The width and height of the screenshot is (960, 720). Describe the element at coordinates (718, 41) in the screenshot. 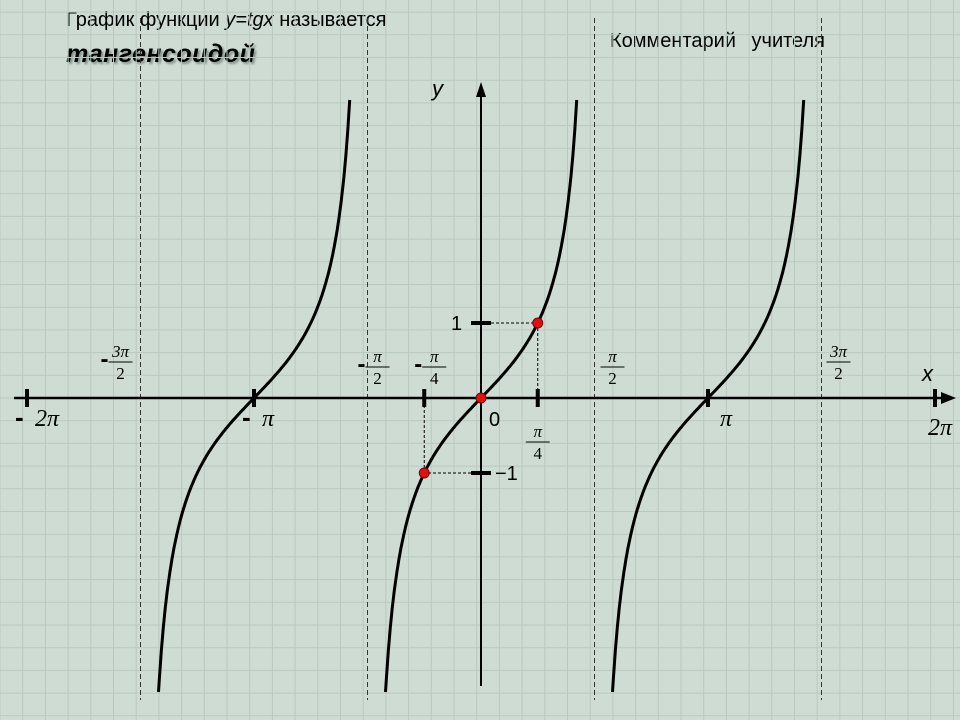

I see `teacher-comment-link: Комментарий учителя` at that location.